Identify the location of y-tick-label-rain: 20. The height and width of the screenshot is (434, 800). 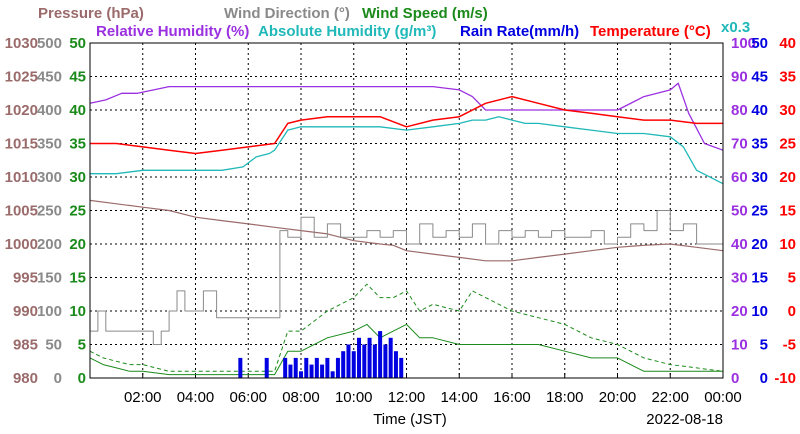
(759, 244).